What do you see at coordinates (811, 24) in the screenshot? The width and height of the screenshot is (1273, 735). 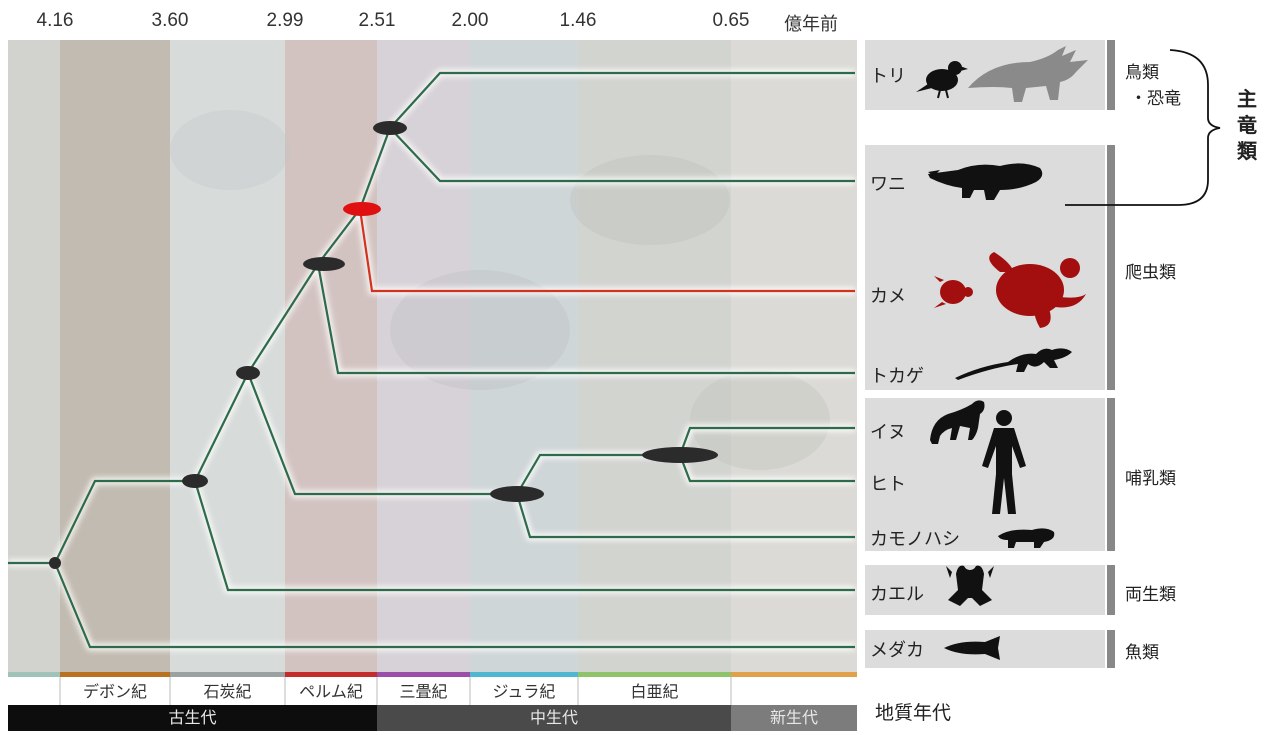 I see `axis-unit: 億年前` at bounding box center [811, 24].